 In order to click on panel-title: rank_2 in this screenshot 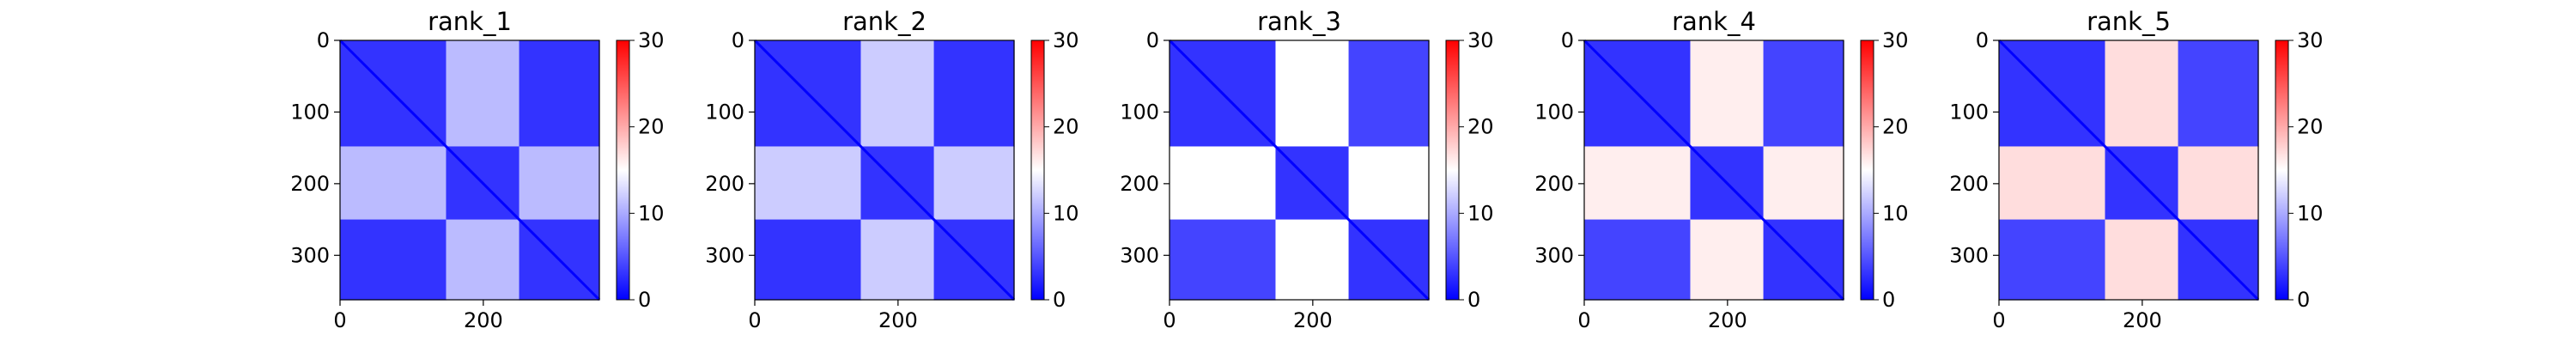, I will do `click(885, 21)`.